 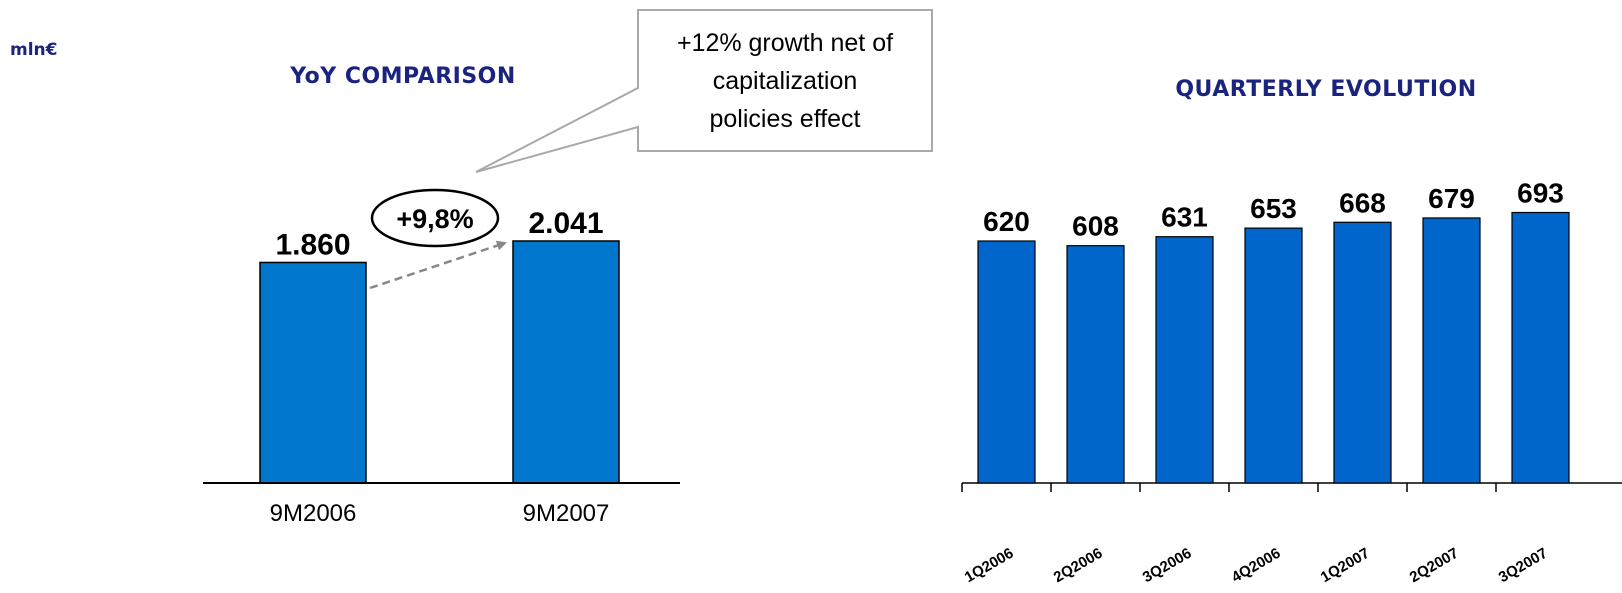 I want to click on quarterly-value-label: 608, so click(x=1095, y=226).